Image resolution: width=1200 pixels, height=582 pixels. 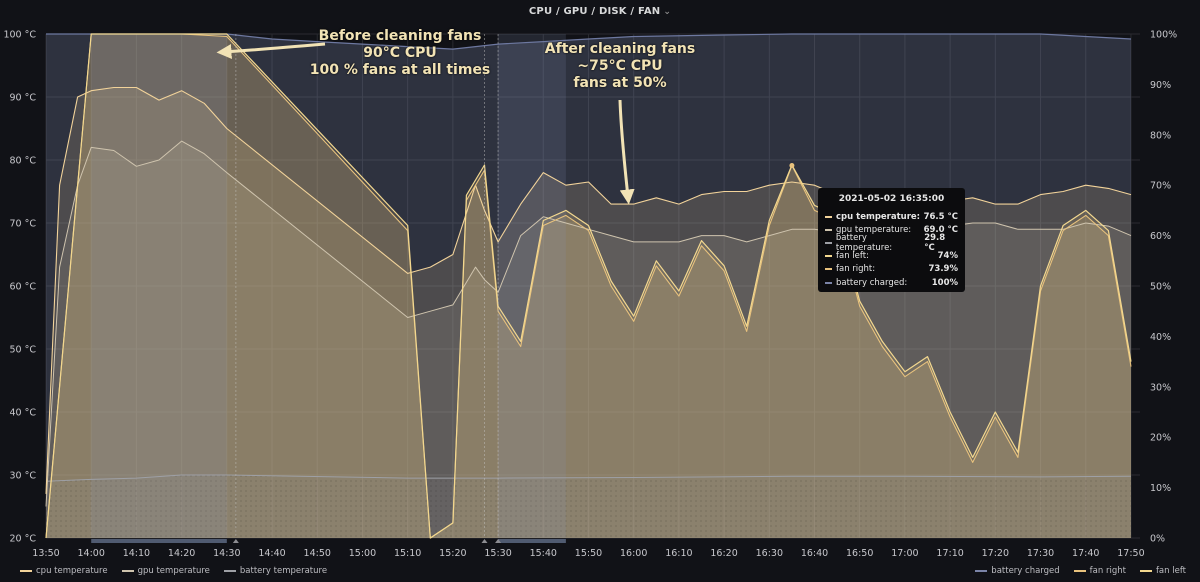 What do you see at coordinates (891, 256) in the screenshot?
I see `tooltip-row: fan left: 74%` at bounding box center [891, 256].